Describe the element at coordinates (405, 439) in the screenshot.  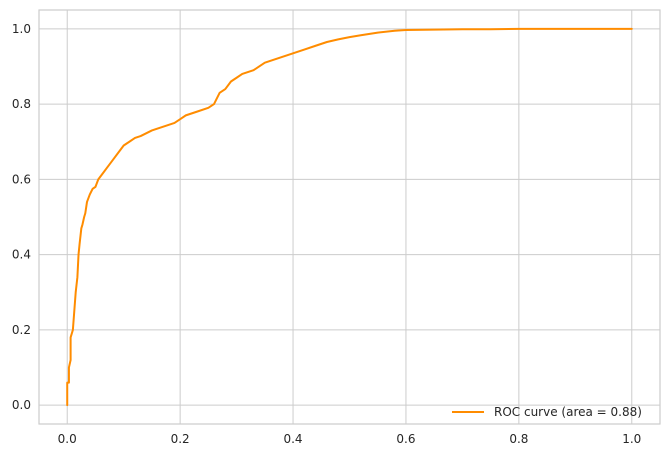
I see `x-tick-label: 0.6` at that location.